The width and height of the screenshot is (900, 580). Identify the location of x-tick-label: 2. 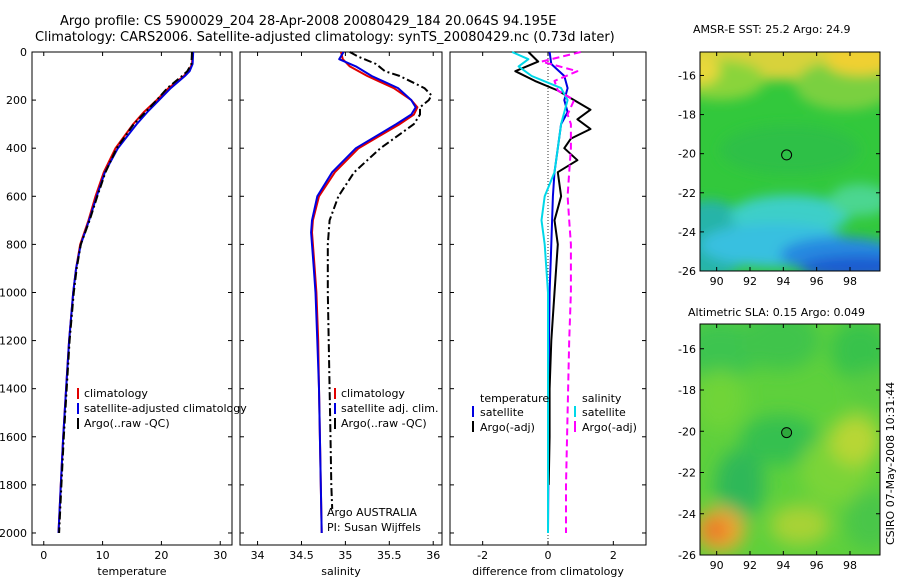
(613, 555).